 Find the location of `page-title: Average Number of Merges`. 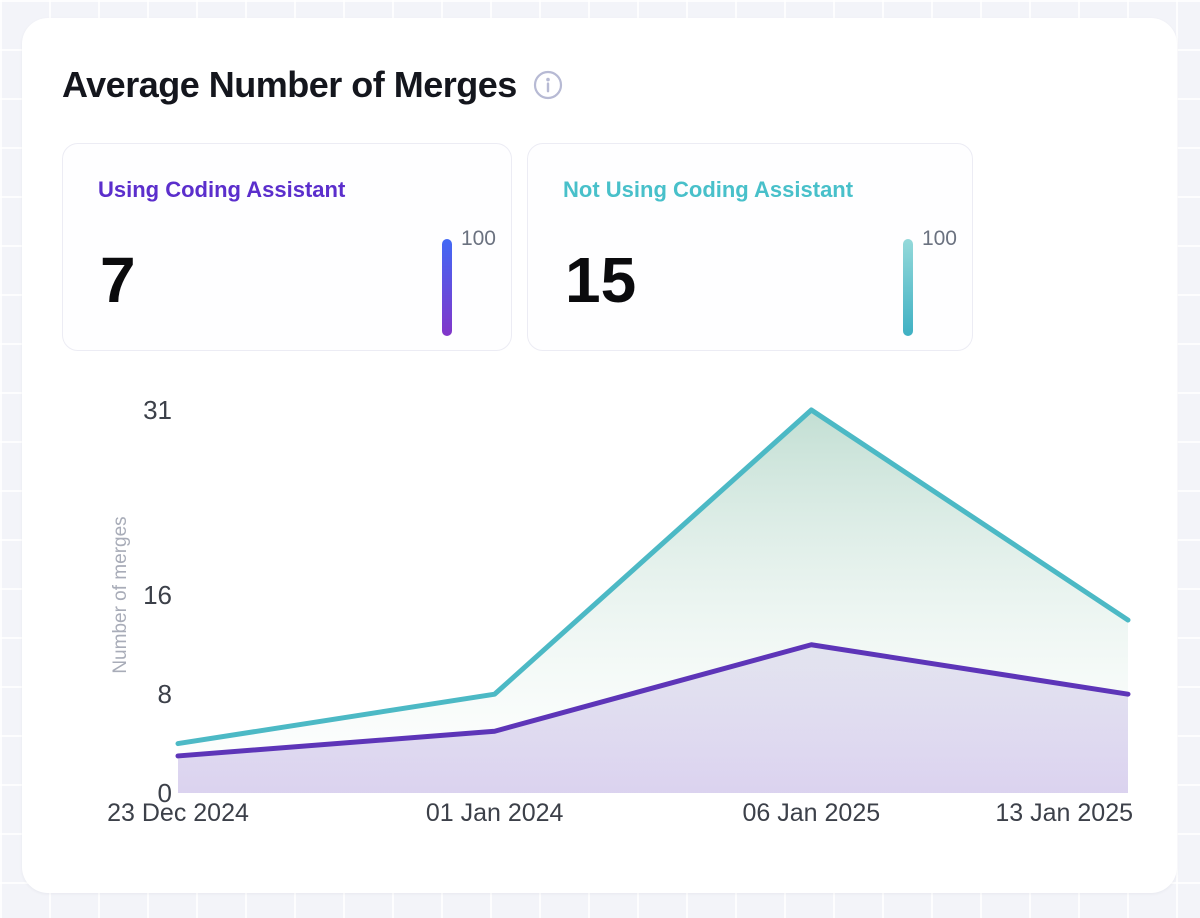

page-title: Average Number of Merges is located at coordinates (289, 84).